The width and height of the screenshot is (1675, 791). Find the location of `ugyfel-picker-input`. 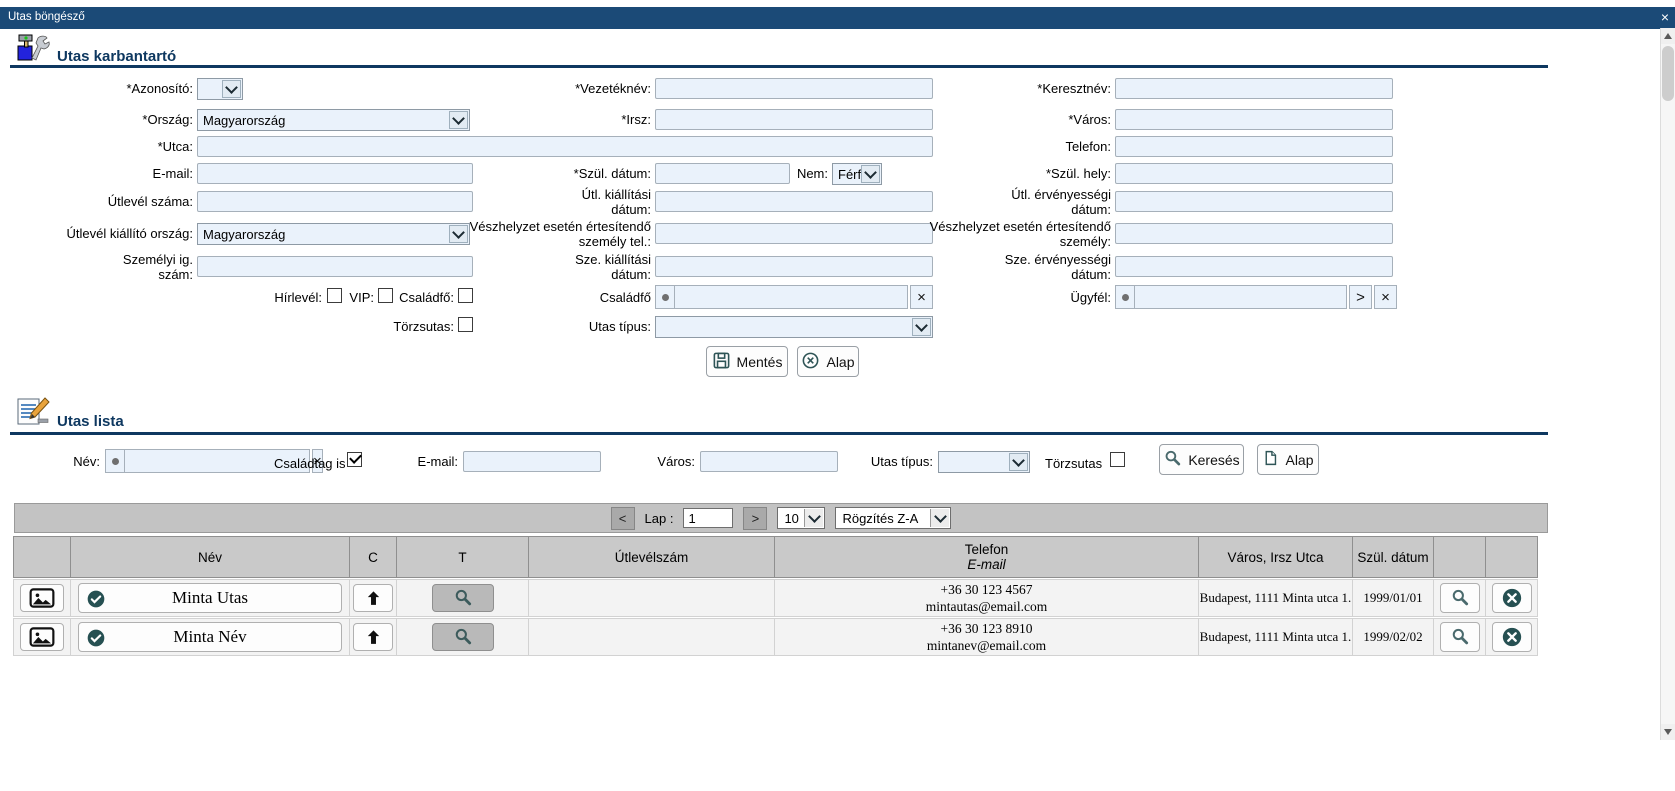

ugyfel-picker-input is located at coordinates (1240, 297).